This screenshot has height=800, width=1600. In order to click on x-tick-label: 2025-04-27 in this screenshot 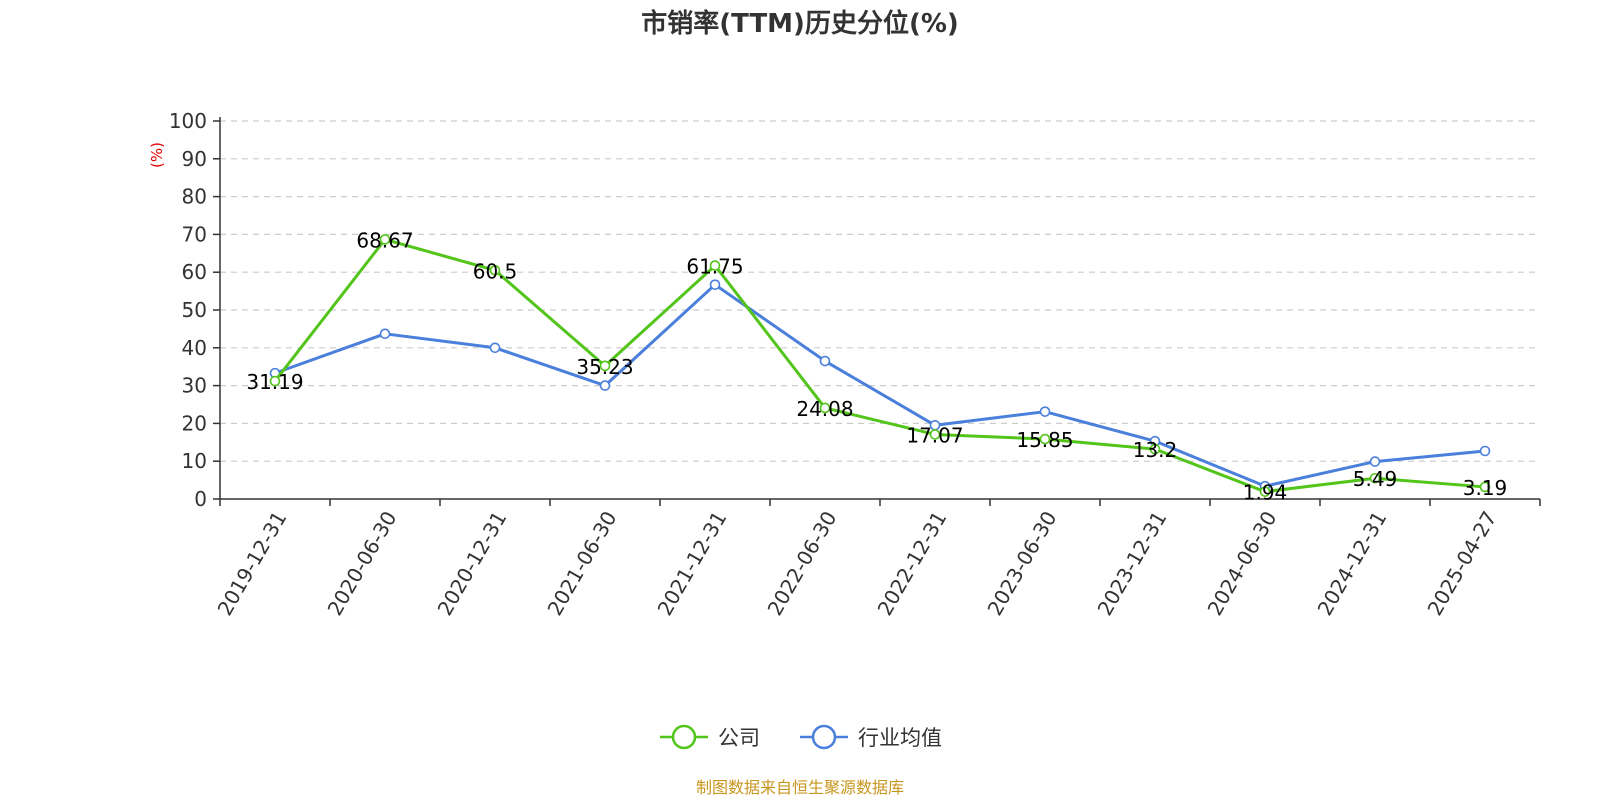, I will do `click(1461, 563)`.